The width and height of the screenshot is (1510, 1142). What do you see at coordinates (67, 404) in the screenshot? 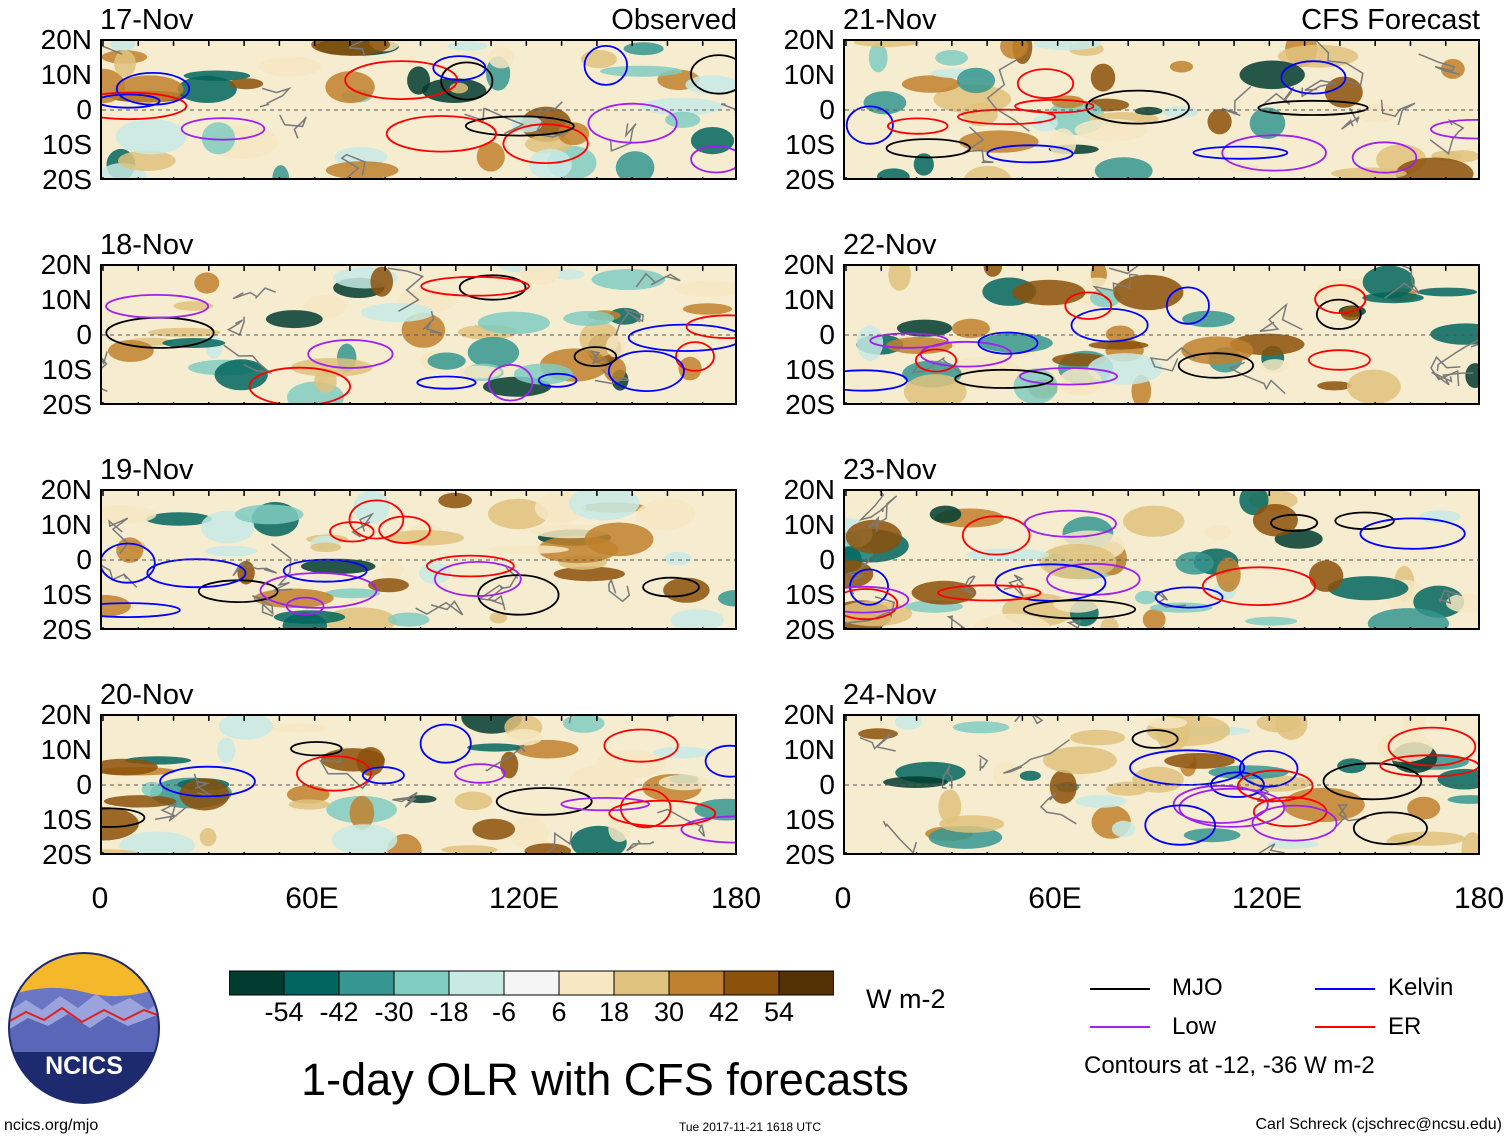
I see `lat-label: 20S` at bounding box center [67, 404].